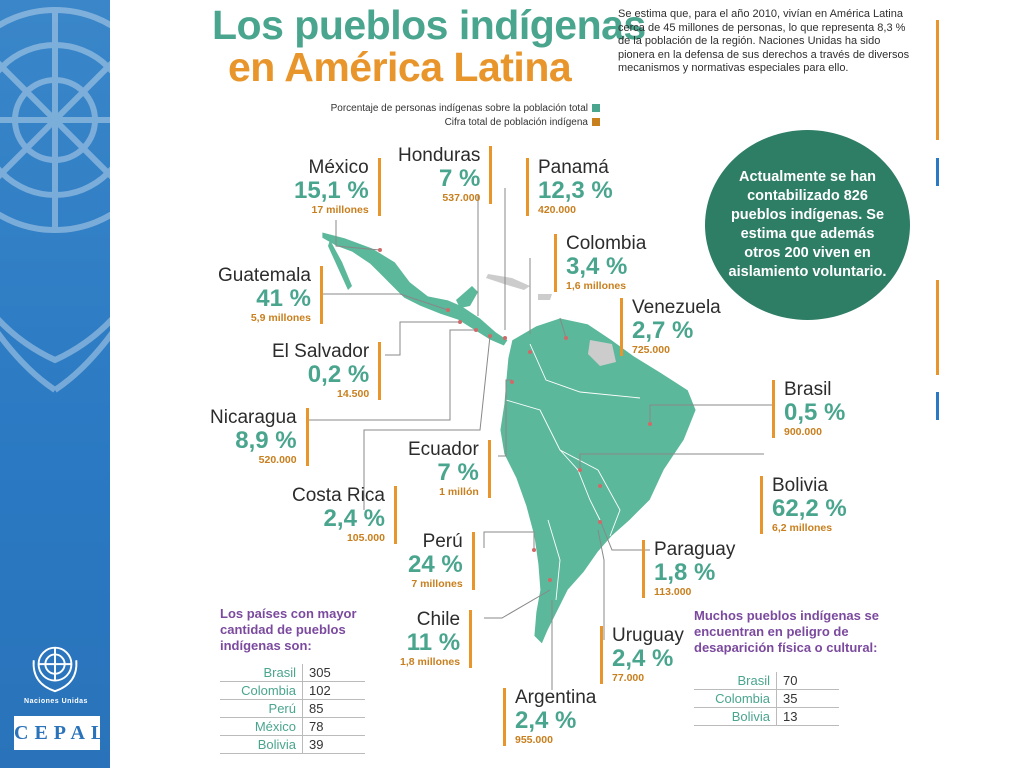 The width and height of the screenshot is (1024, 768). Describe the element at coordinates (803, 432) in the screenshot. I see `country-pop: 900.000` at that location.